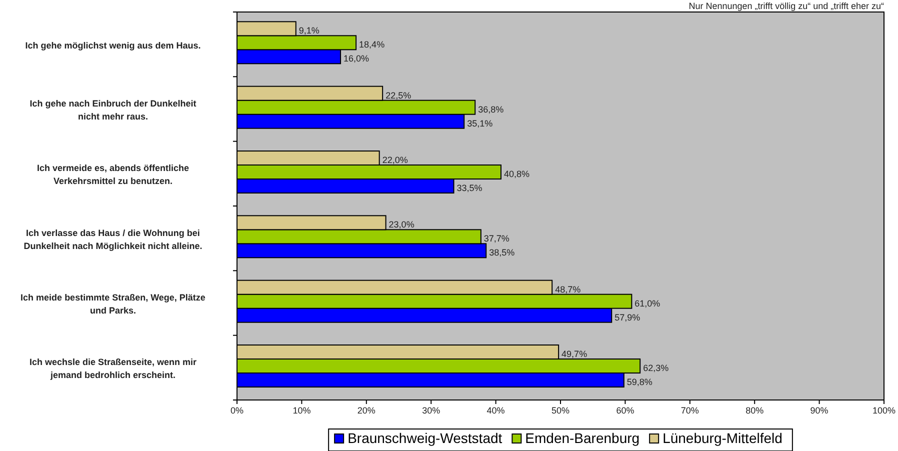 This screenshot has height=451, width=898. What do you see at coordinates (491, 109) in the screenshot?
I see `data-label: 36,8%` at bounding box center [491, 109].